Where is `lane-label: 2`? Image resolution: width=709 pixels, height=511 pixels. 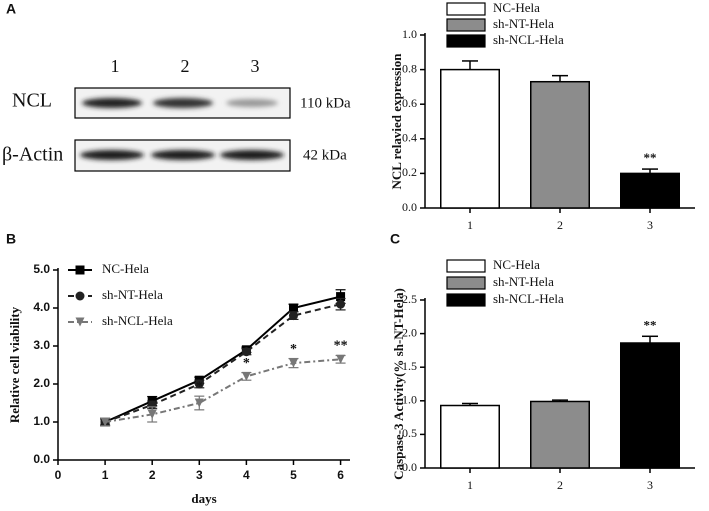 lane-label: 2 is located at coordinates (185, 66).